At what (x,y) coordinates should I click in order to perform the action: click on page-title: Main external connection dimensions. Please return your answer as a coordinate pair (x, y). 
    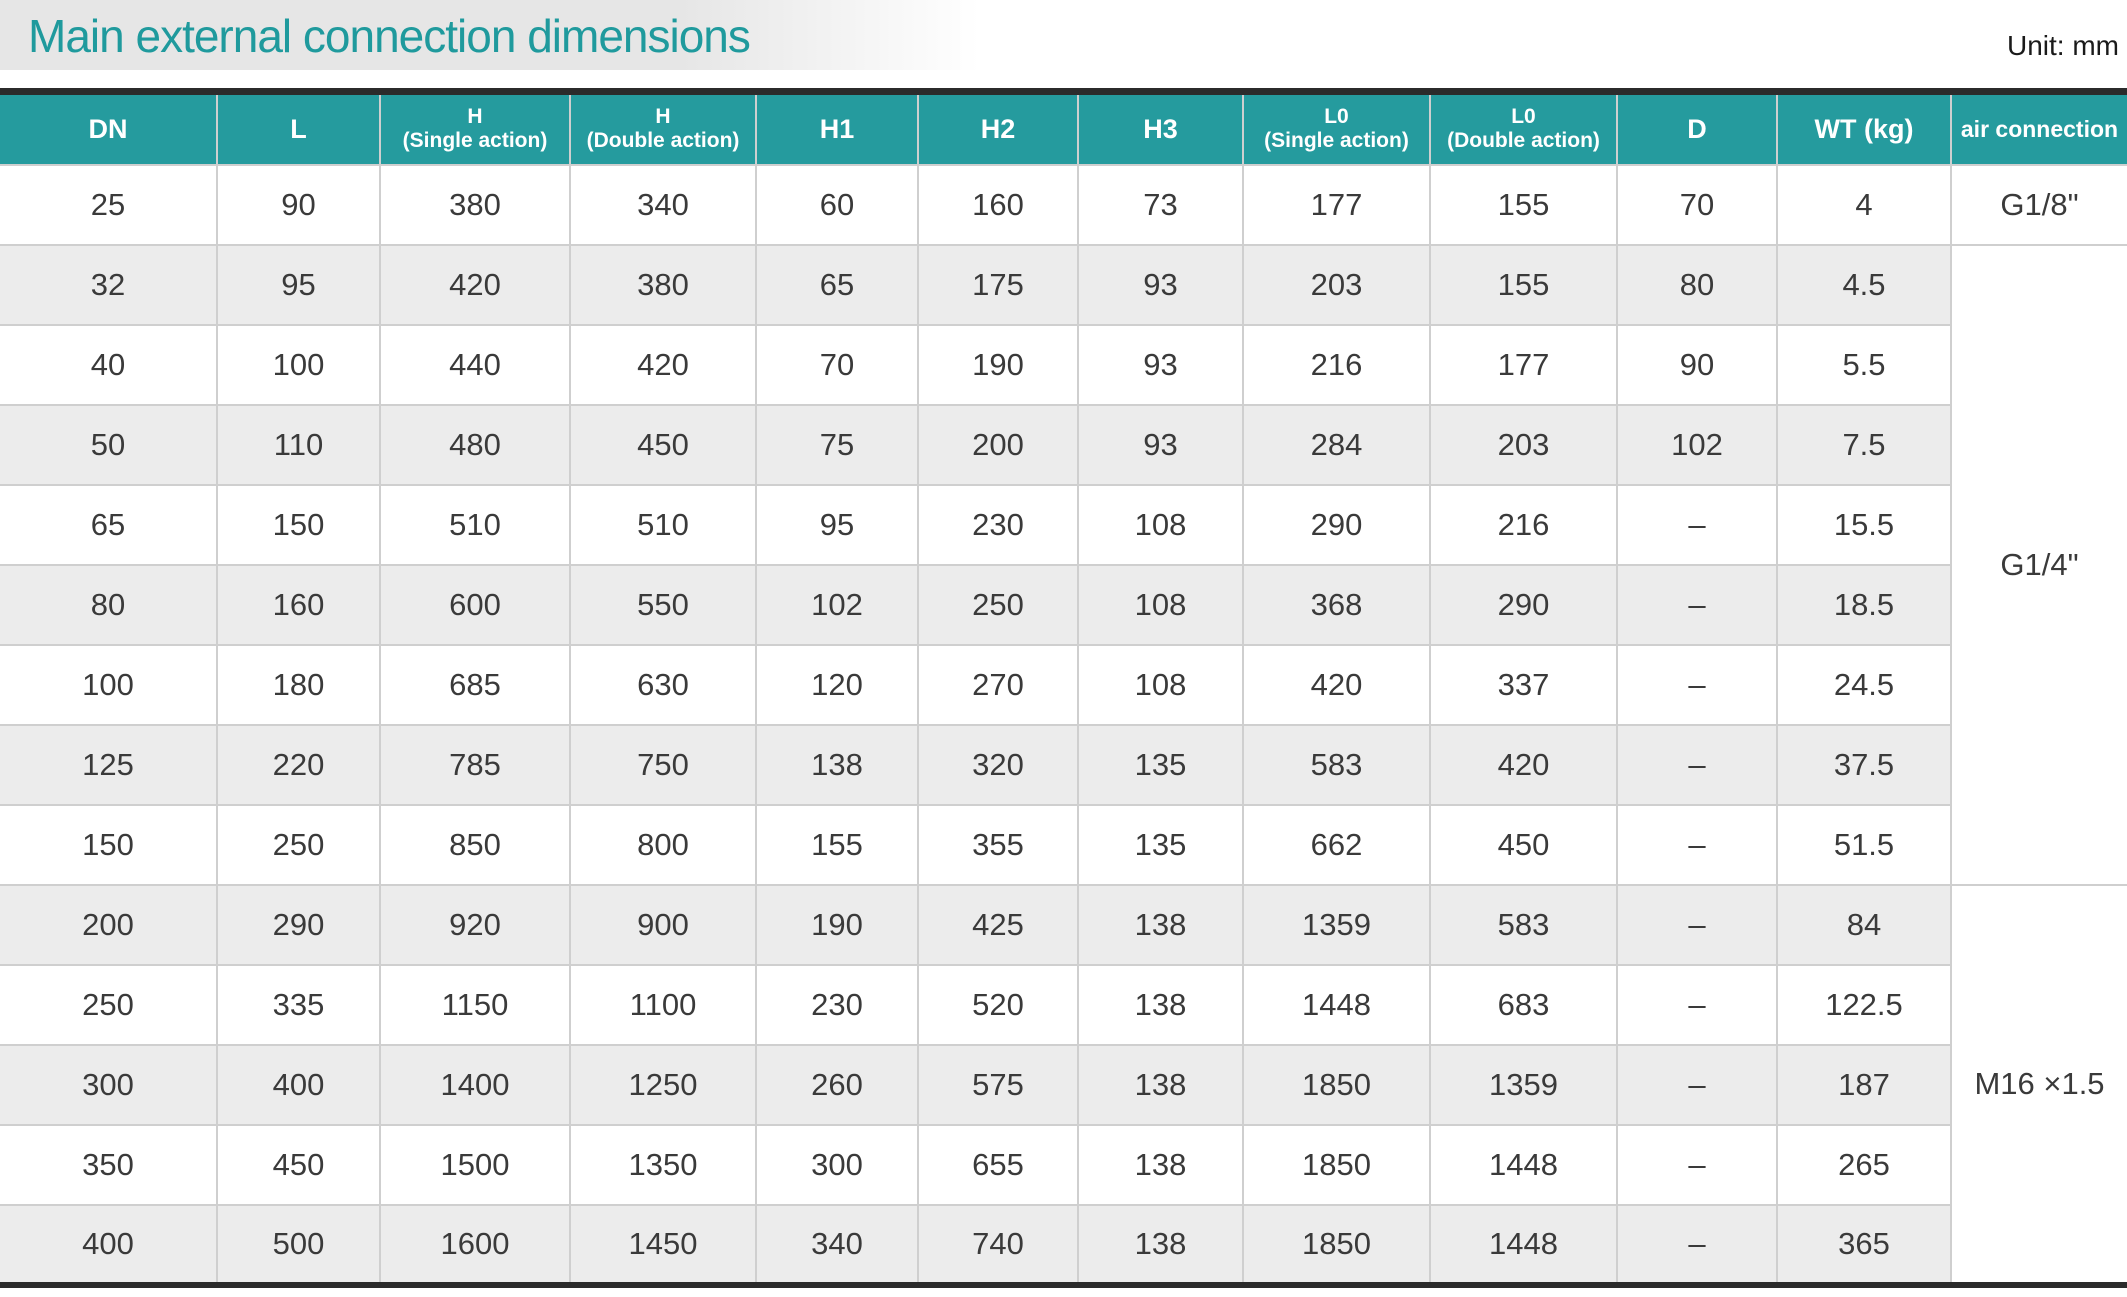
    Looking at the image, I should click on (389, 36).